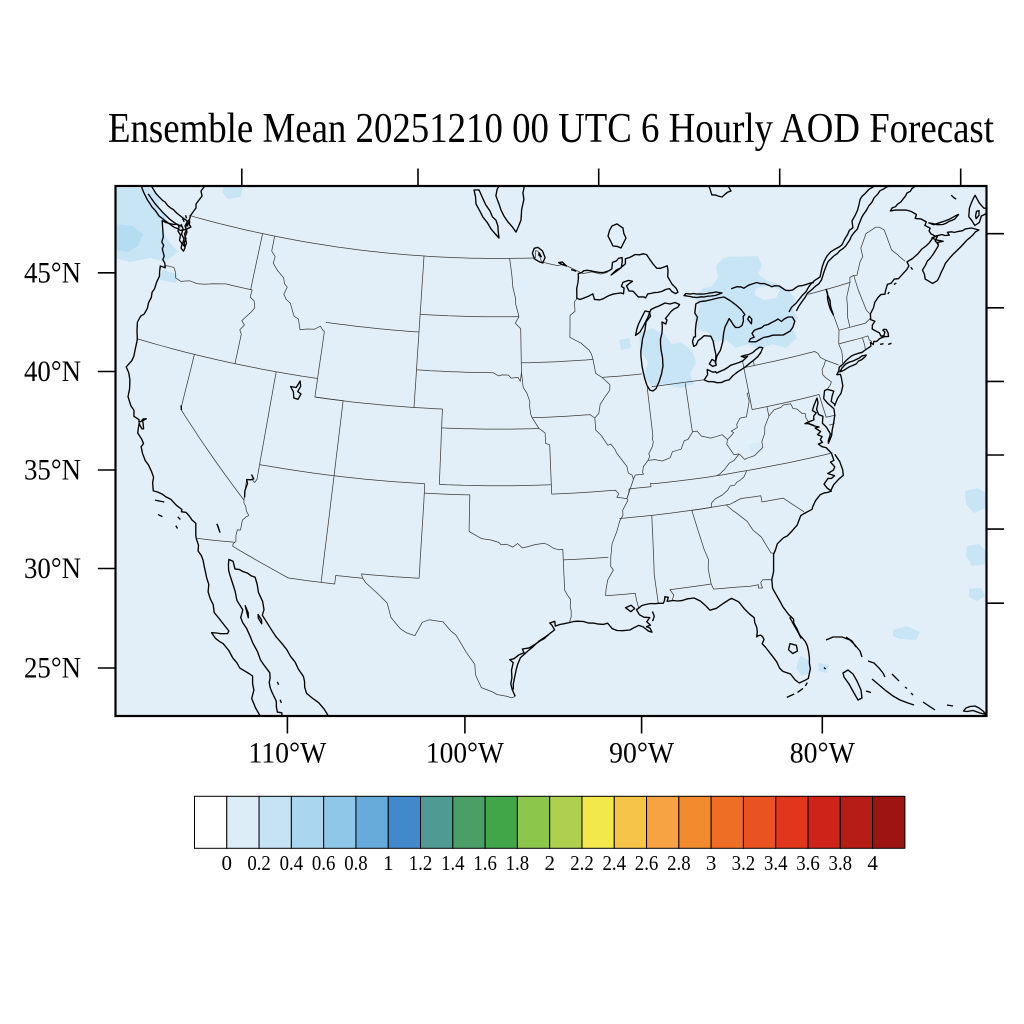 The image size is (1024, 1024). What do you see at coordinates (518, 863) in the screenshot?
I see `svg-text: 1.8` at bounding box center [518, 863].